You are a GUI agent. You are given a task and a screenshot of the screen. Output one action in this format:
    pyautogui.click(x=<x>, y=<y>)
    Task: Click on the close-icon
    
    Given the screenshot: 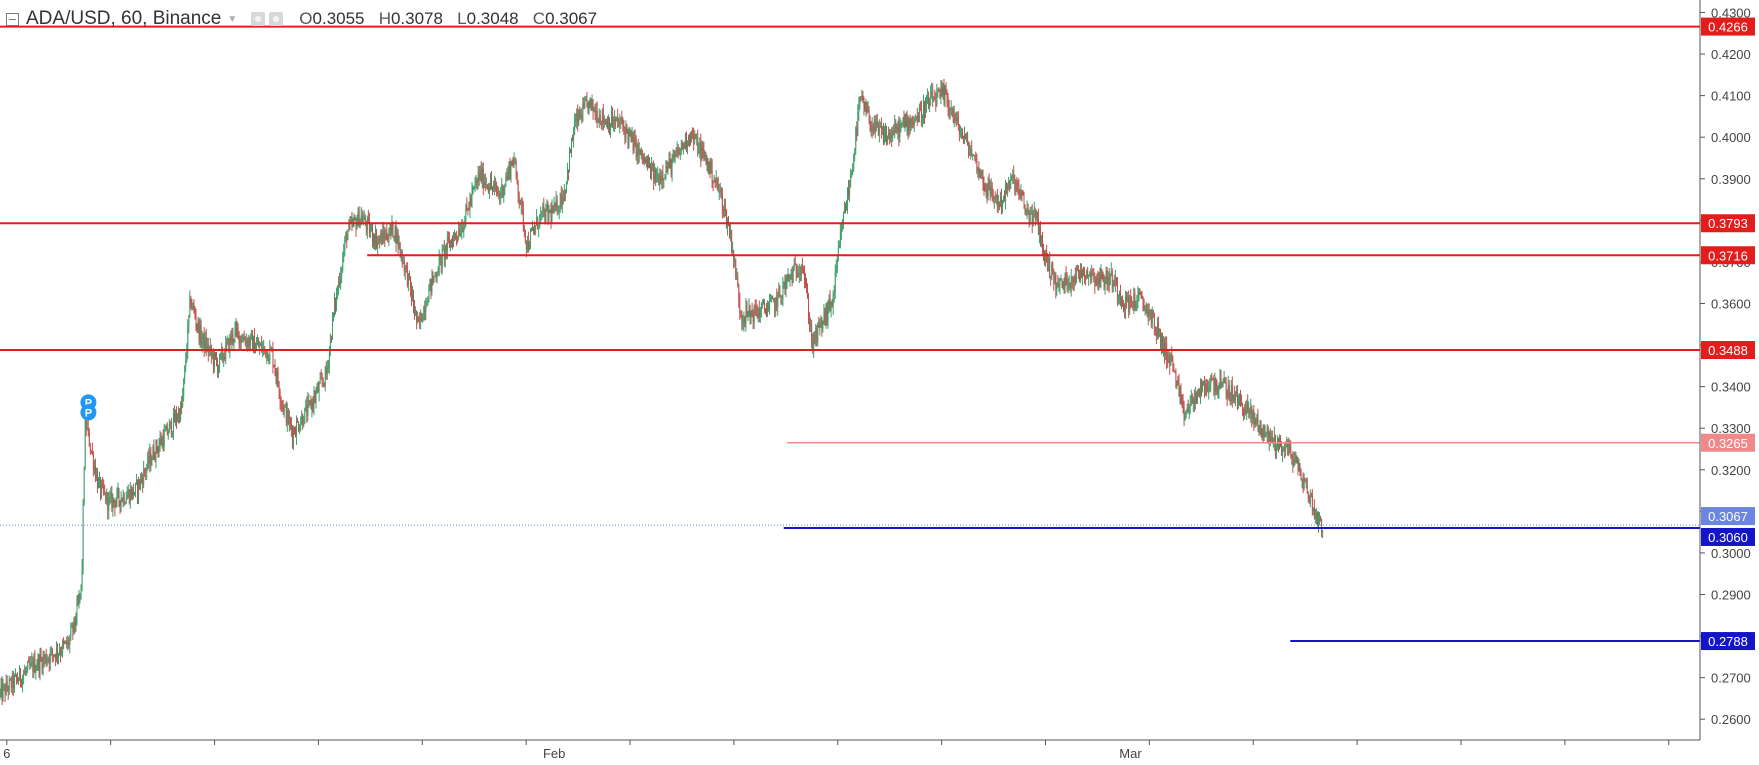 What is the action you would take?
    pyautogui.click(x=276, y=19)
    